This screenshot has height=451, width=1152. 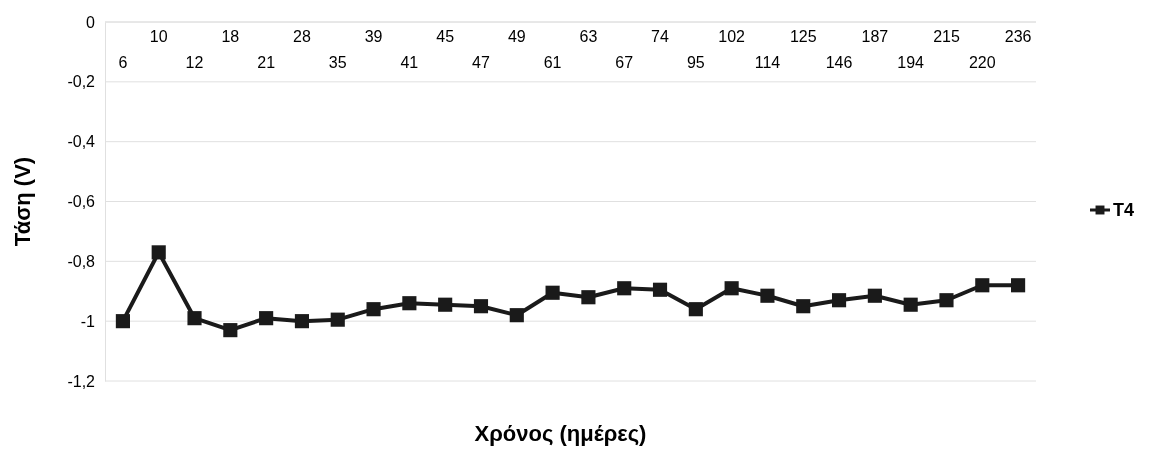 What do you see at coordinates (81, 82) in the screenshot?
I see `y-tick-label: -0,2` at bounding box center [81, 82].